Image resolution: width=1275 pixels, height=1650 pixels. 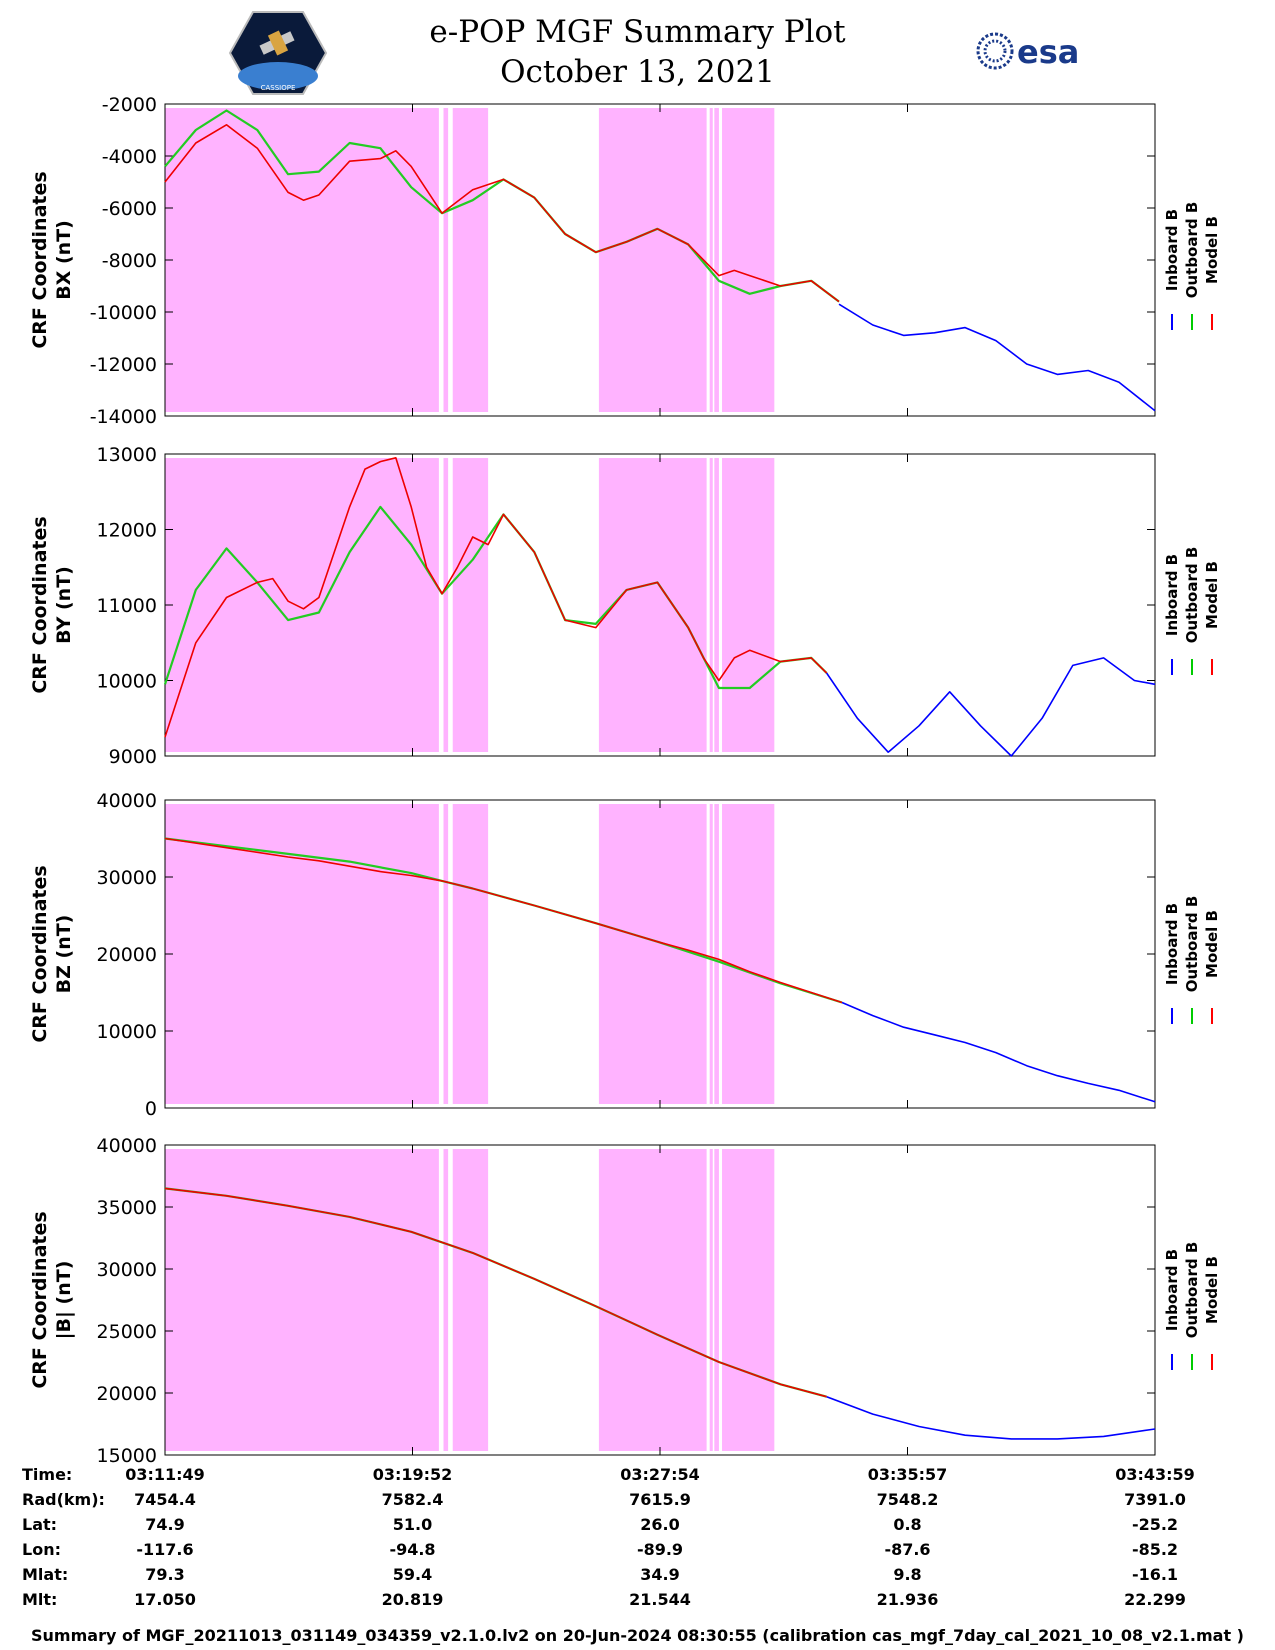 I want to click on ylabel-line1-2: CRF Coordinates, so click(x=40, y=953).